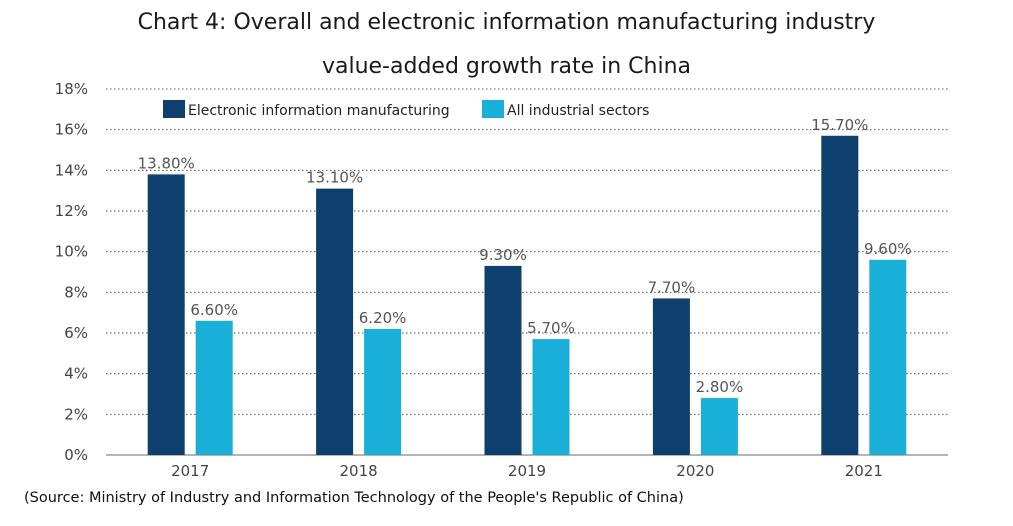 This screenshot has width=1013, height=526. Describe the element at coordinates (503, 360) in the screenshot. I see `bar-electronic-2019` at that location.